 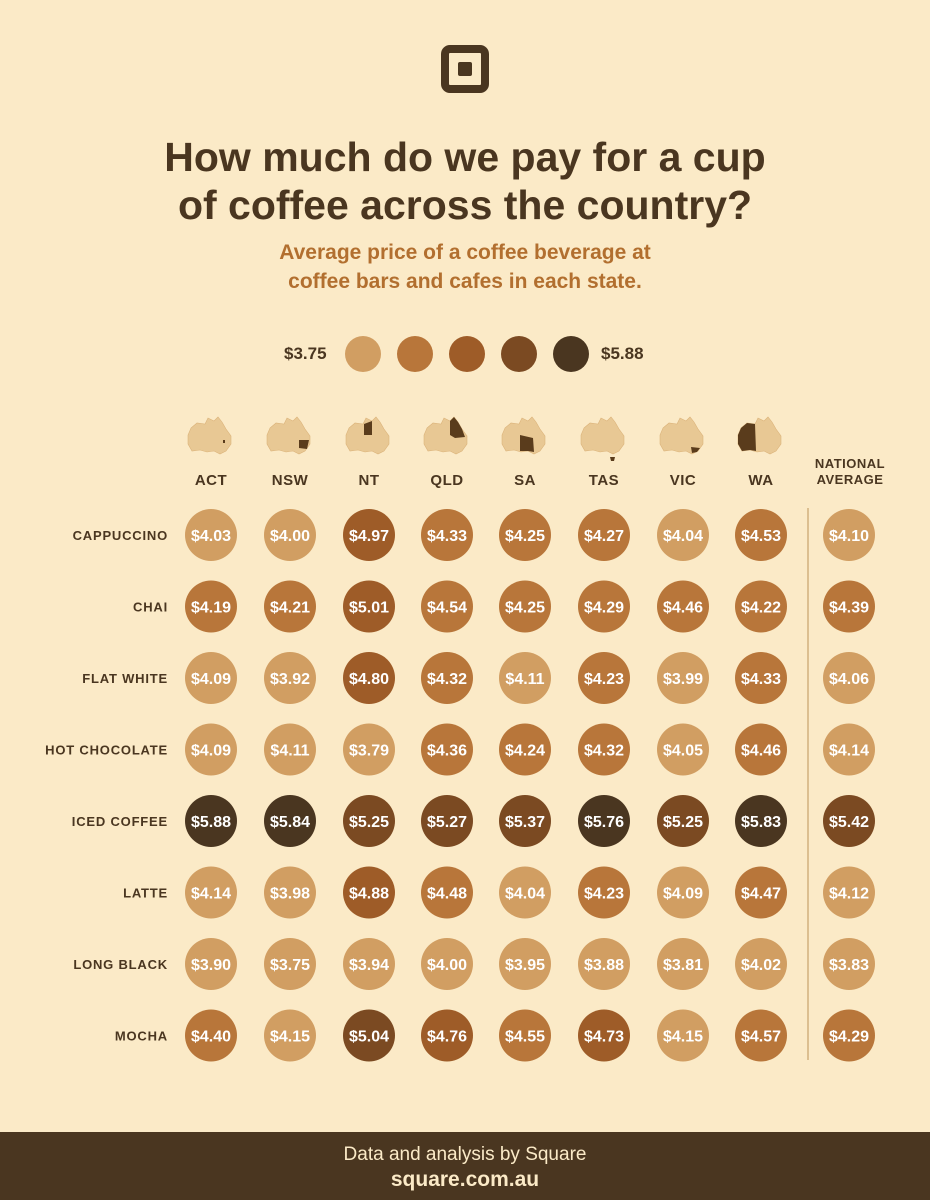 I want to click on state-map-act, so click(x=209, y=435).